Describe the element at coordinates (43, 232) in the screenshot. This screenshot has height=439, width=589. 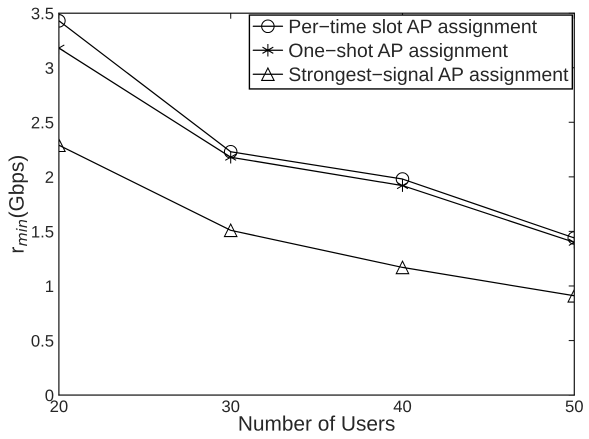
I see `y-tick-label: 1.5` at that location.